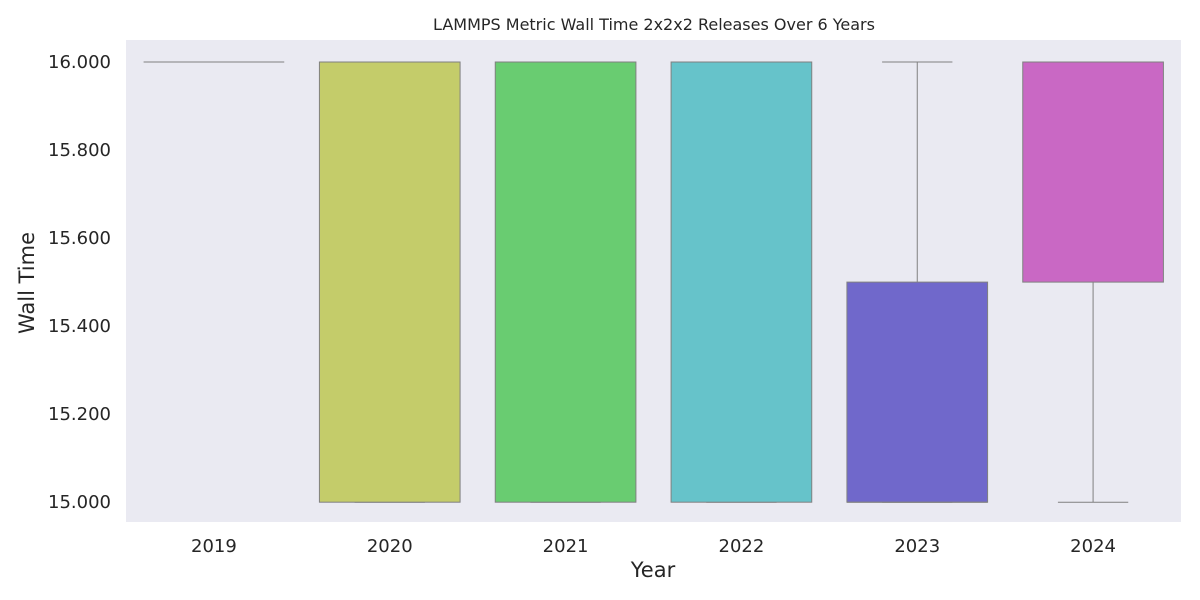  I want to click on x-tick-label-2022: 2022, so click(742, 546).